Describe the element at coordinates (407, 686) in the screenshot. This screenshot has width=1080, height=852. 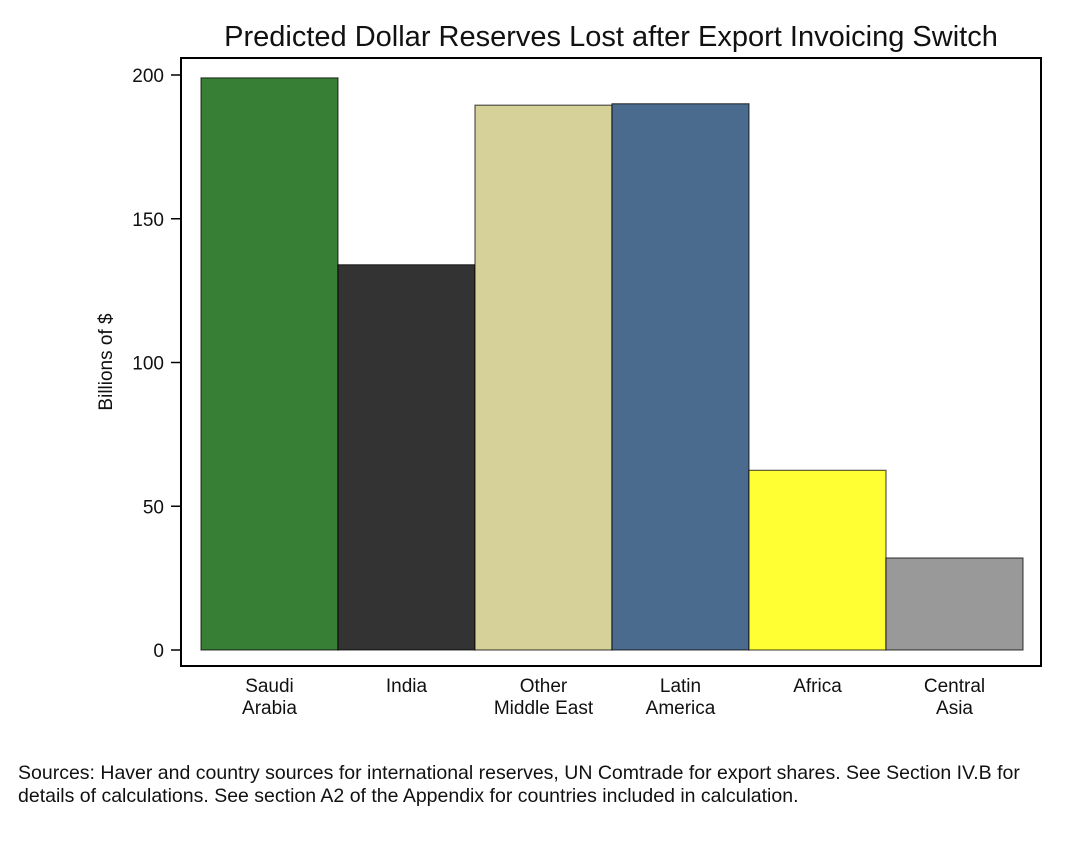
I see `category-label: India` at that location.